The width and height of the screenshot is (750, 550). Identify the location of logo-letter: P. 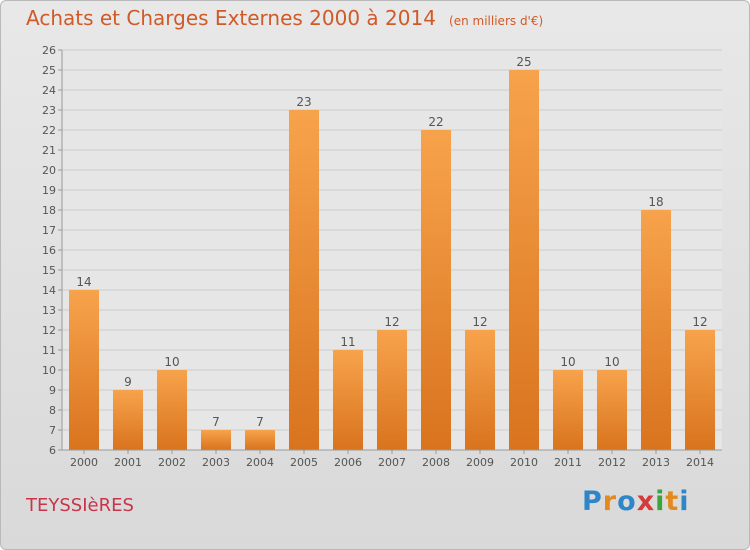
(592, 501).